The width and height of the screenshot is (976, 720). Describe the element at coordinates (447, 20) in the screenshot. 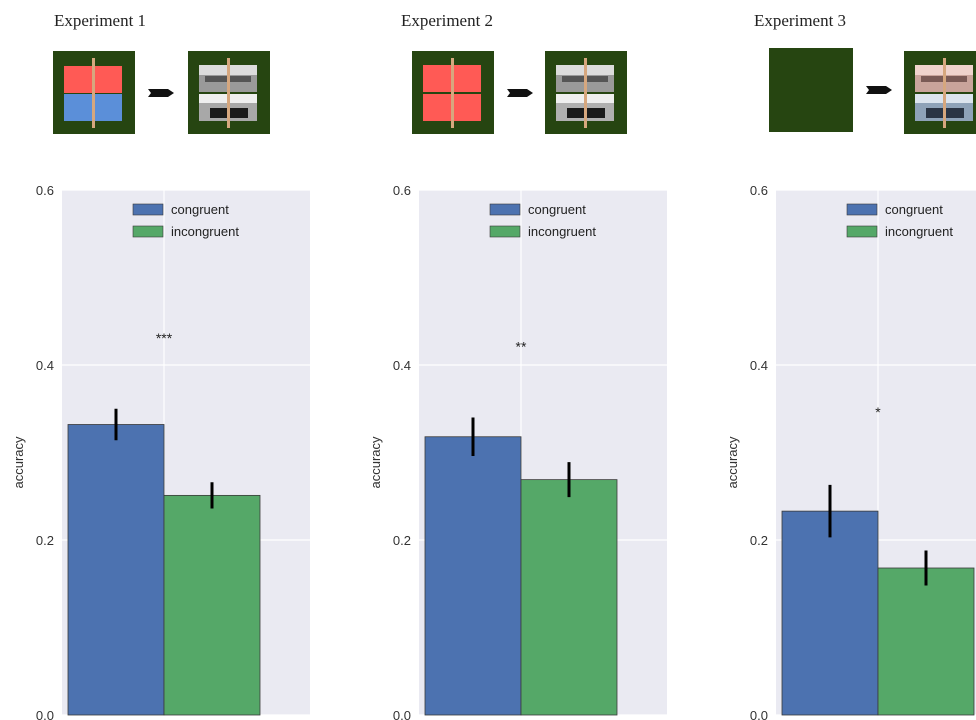

I see `experiment-title: Experiment 2` at that location.